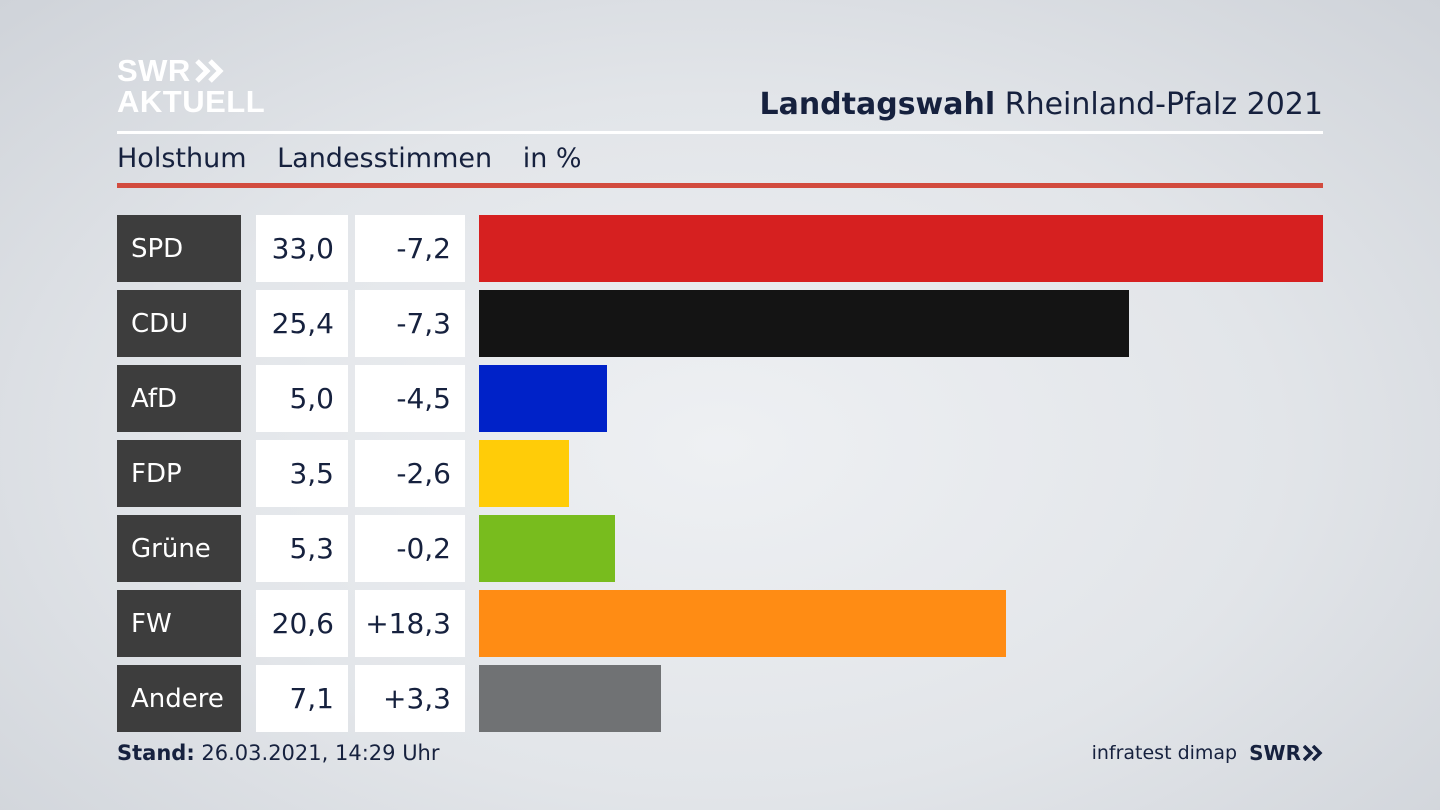 This screenshot has width=1440, height=810. Describe the element at coordinates (720, 473) in the screenshot. I see `result-row: FDP 3,5 -2,6` at that location.